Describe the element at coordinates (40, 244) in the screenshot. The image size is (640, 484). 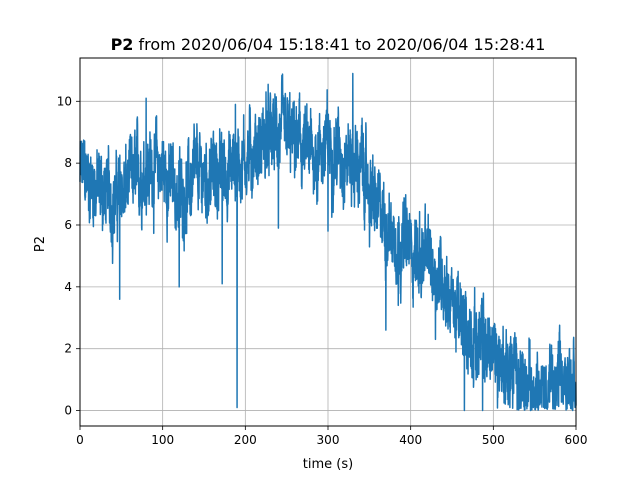
I see `y-axis-label: P2` at that location.